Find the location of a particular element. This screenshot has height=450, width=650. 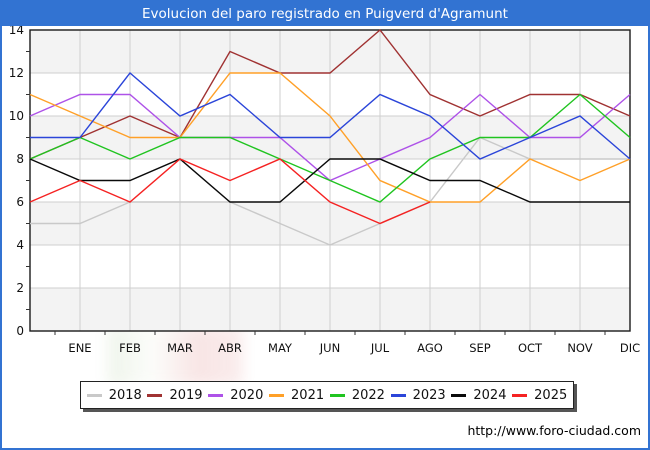

legend-item-2018: 2018 is located at coordinates (114, 395).